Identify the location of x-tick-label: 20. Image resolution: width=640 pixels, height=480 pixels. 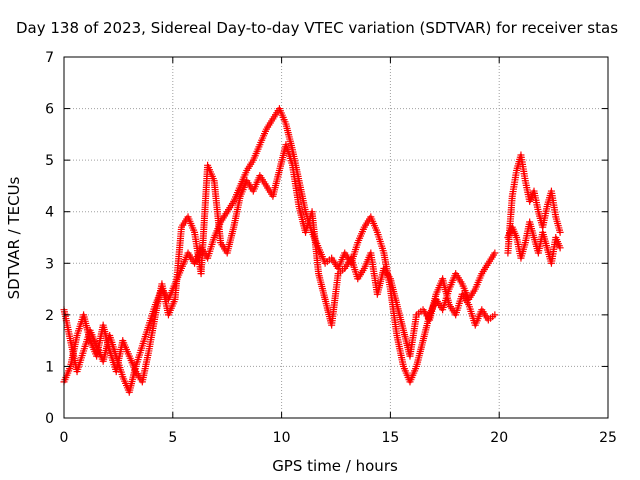
(499, 438).